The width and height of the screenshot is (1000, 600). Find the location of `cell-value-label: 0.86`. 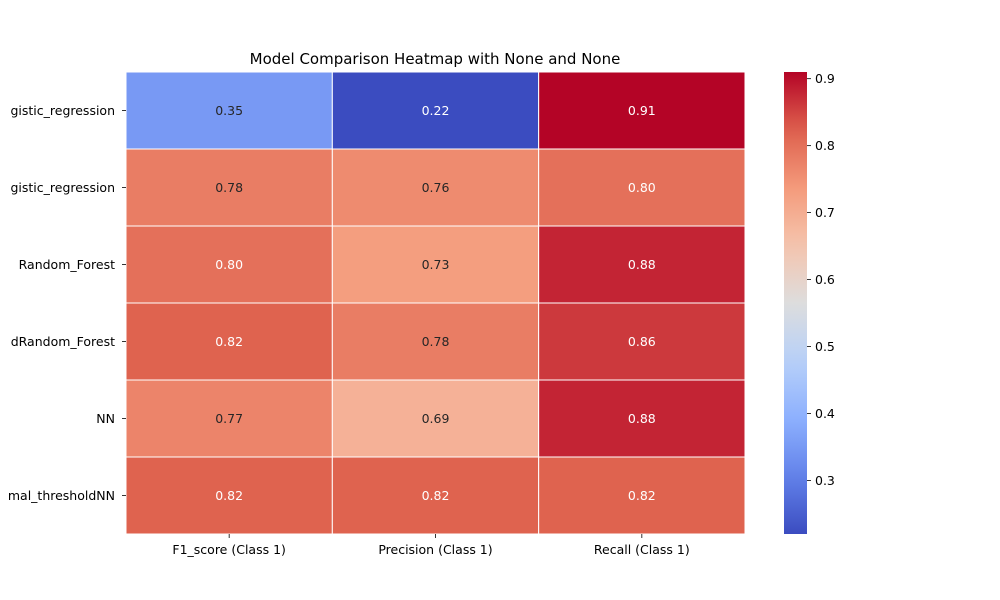

cell-value-label: 0.86 is located at coordinates (642, 341).